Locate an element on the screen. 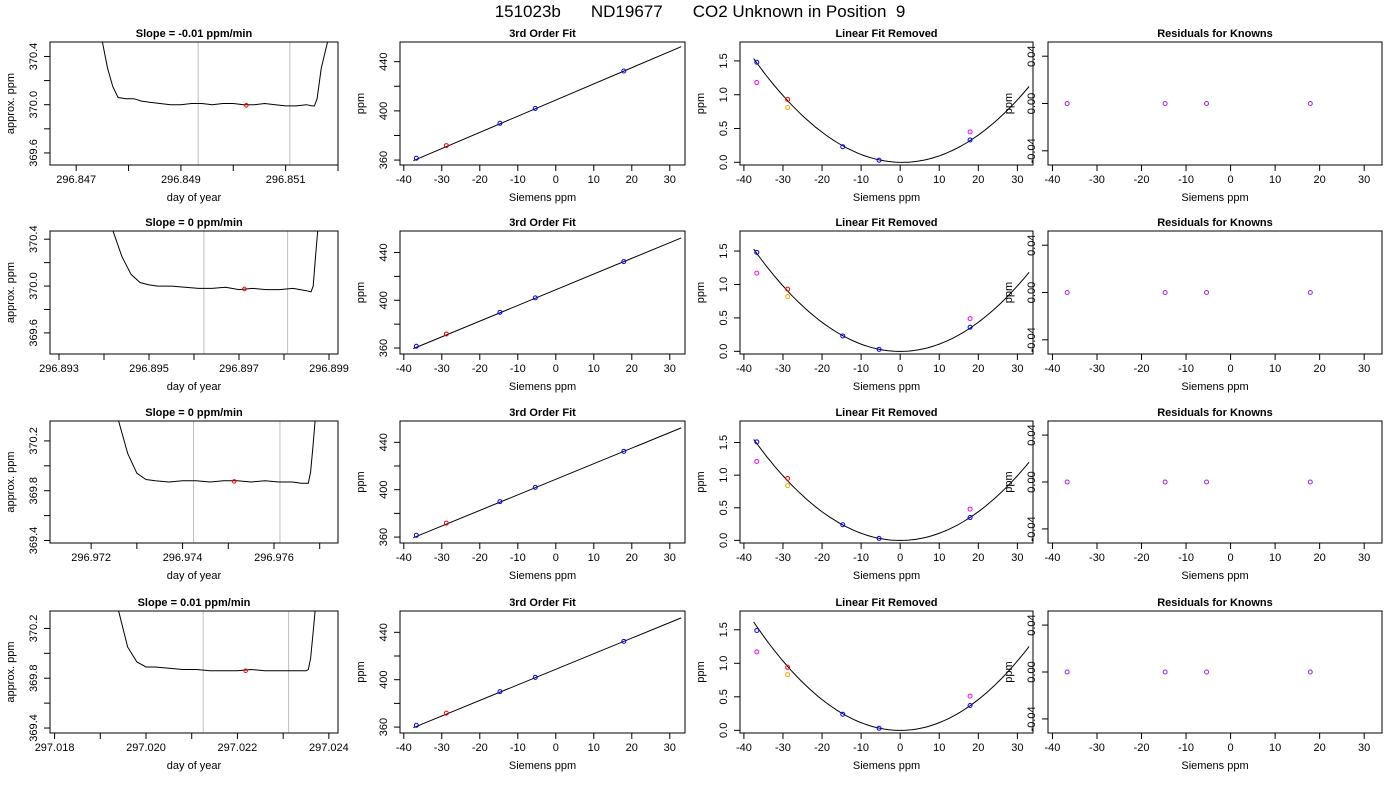  y-tick-label: 369.4 is located at coordinates (34, 541).